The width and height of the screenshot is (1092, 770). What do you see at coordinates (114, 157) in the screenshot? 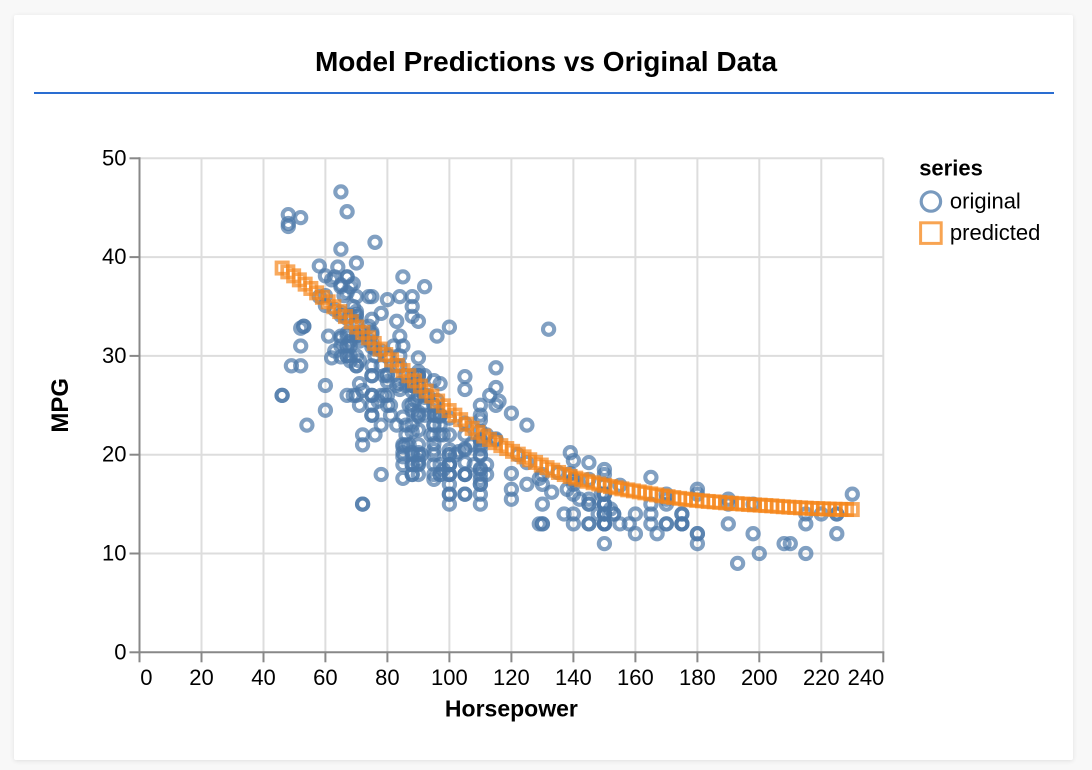
I see `svg-text: 50` at bounding box center [114, 157].